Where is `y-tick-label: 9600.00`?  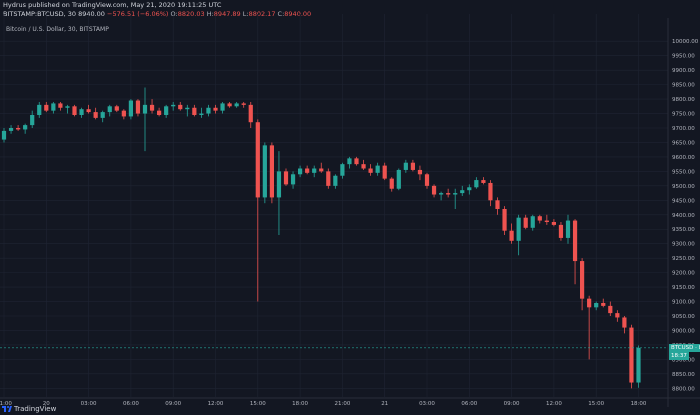 y-tick-label: 9600.00 is located at coordinates (683, 158).